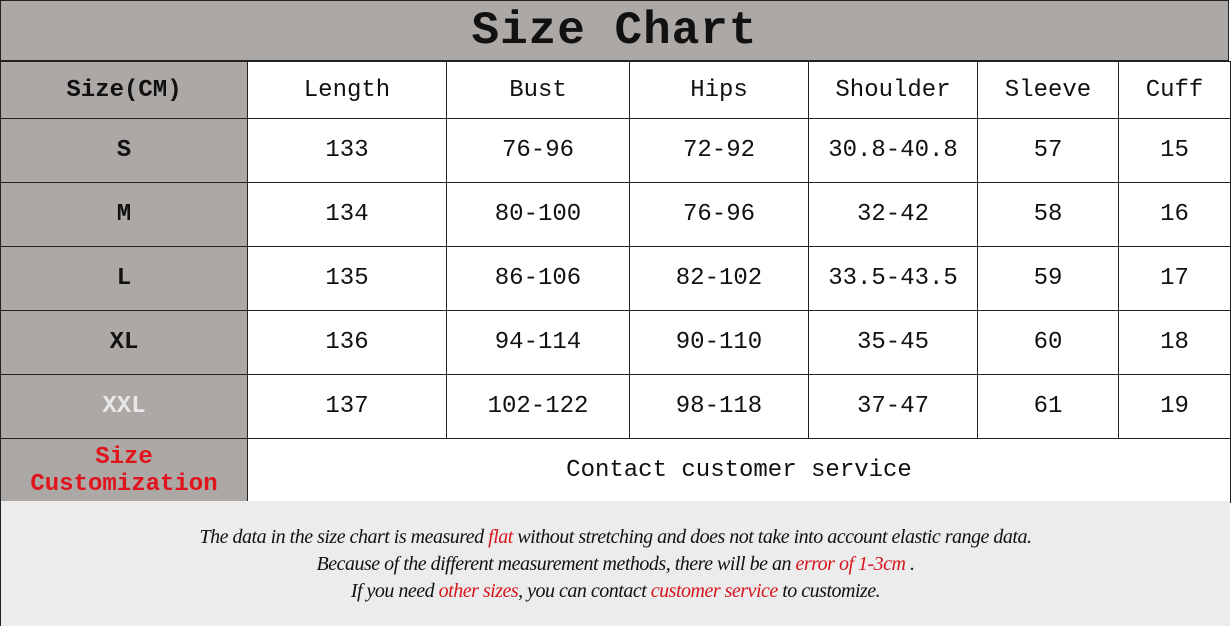 Image resolution: width=1231 pixels, height=626 pixels. I want to click on note-highlight: flat, so click(500, 537).